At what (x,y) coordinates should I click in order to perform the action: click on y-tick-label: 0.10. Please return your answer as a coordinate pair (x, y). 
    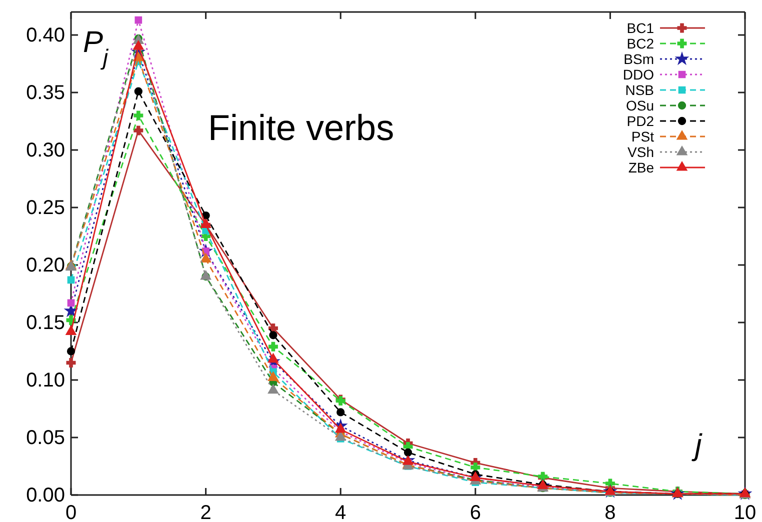
    Looking at the image, I should click on (45, 380).